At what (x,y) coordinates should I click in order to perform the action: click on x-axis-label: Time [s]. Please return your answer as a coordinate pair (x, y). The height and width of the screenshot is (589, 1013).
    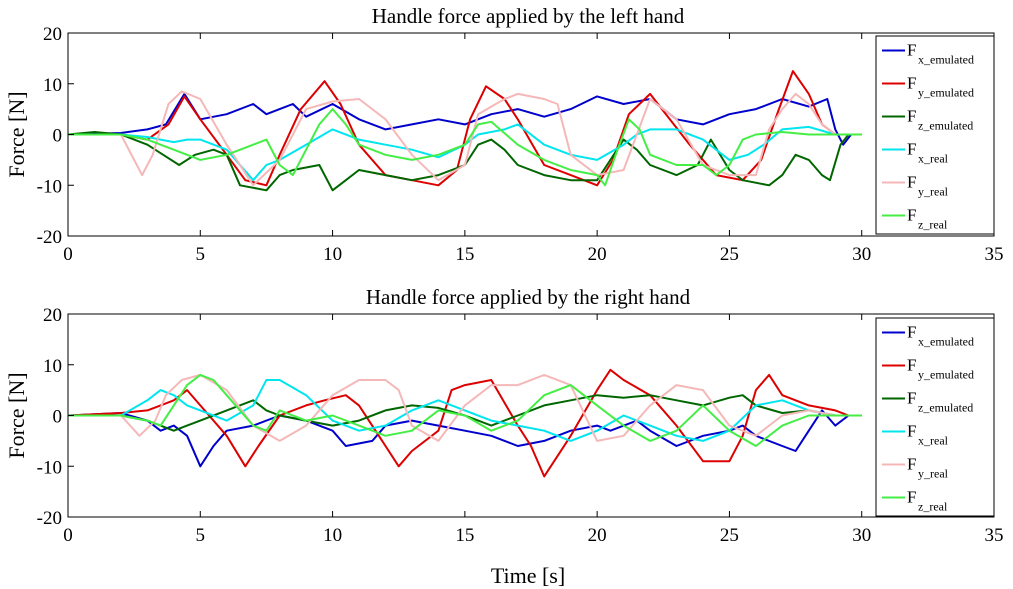
    Looking at the image, I should click on (528, 575).